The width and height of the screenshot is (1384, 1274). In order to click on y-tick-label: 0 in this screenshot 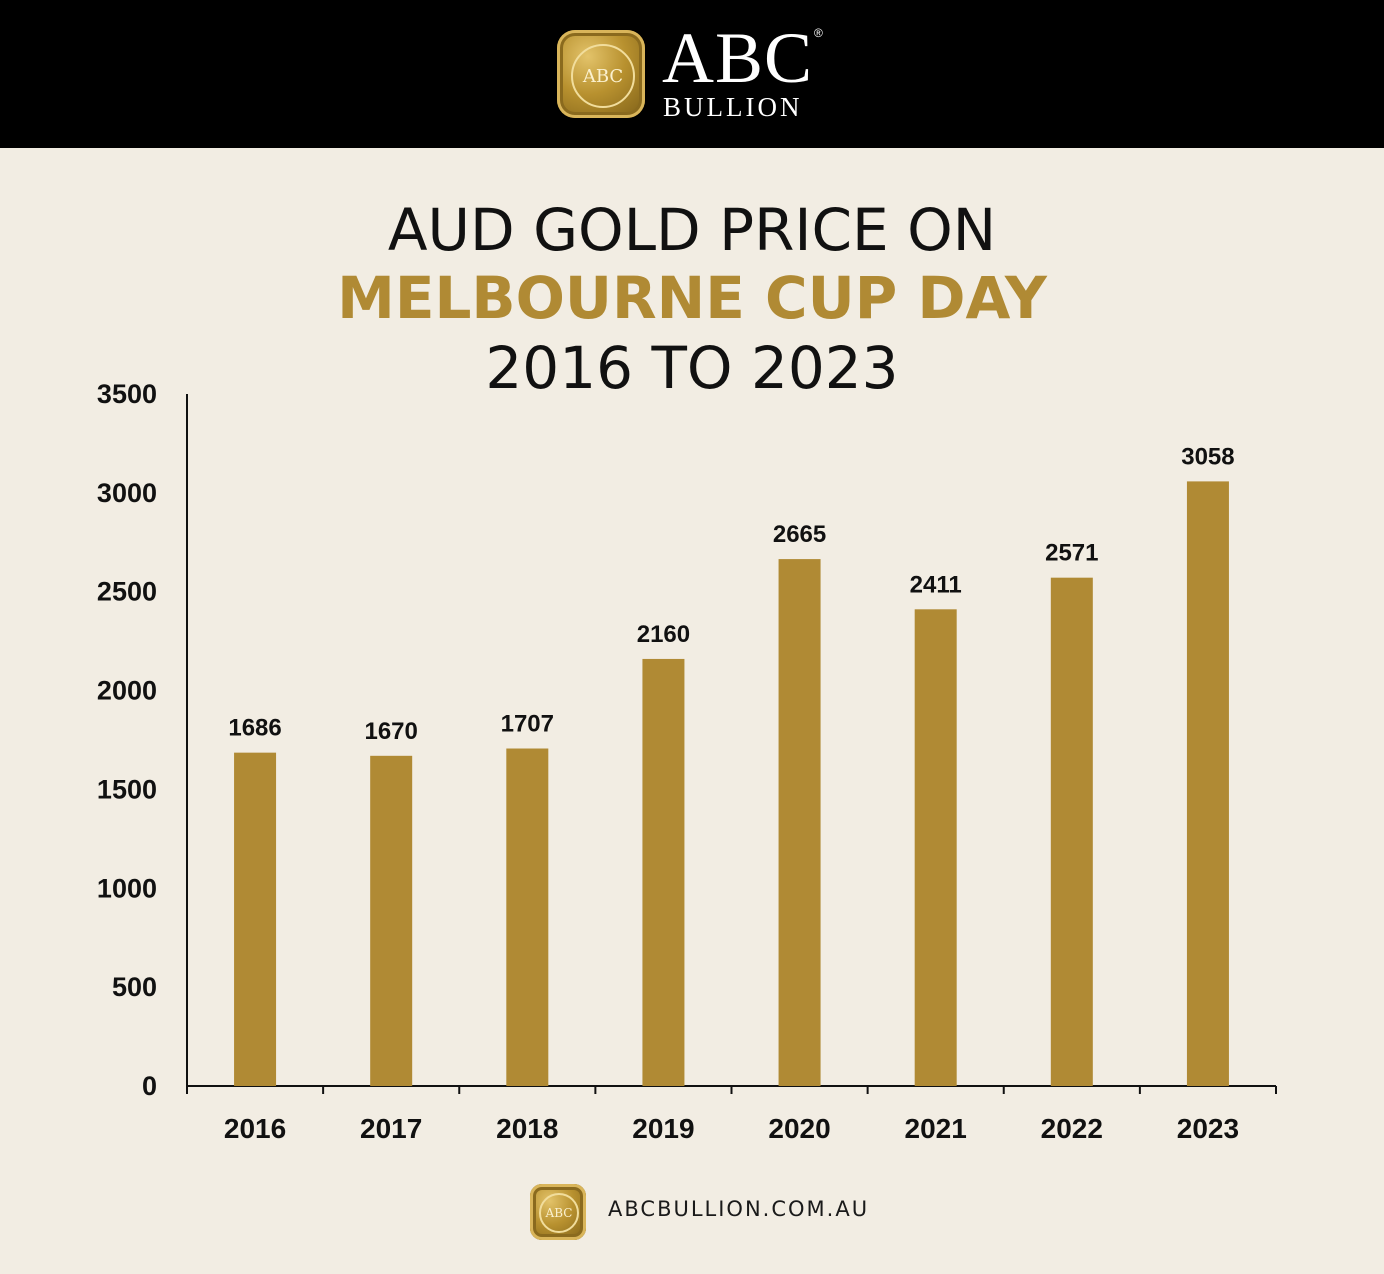, I will do `click(149, 1086)`.